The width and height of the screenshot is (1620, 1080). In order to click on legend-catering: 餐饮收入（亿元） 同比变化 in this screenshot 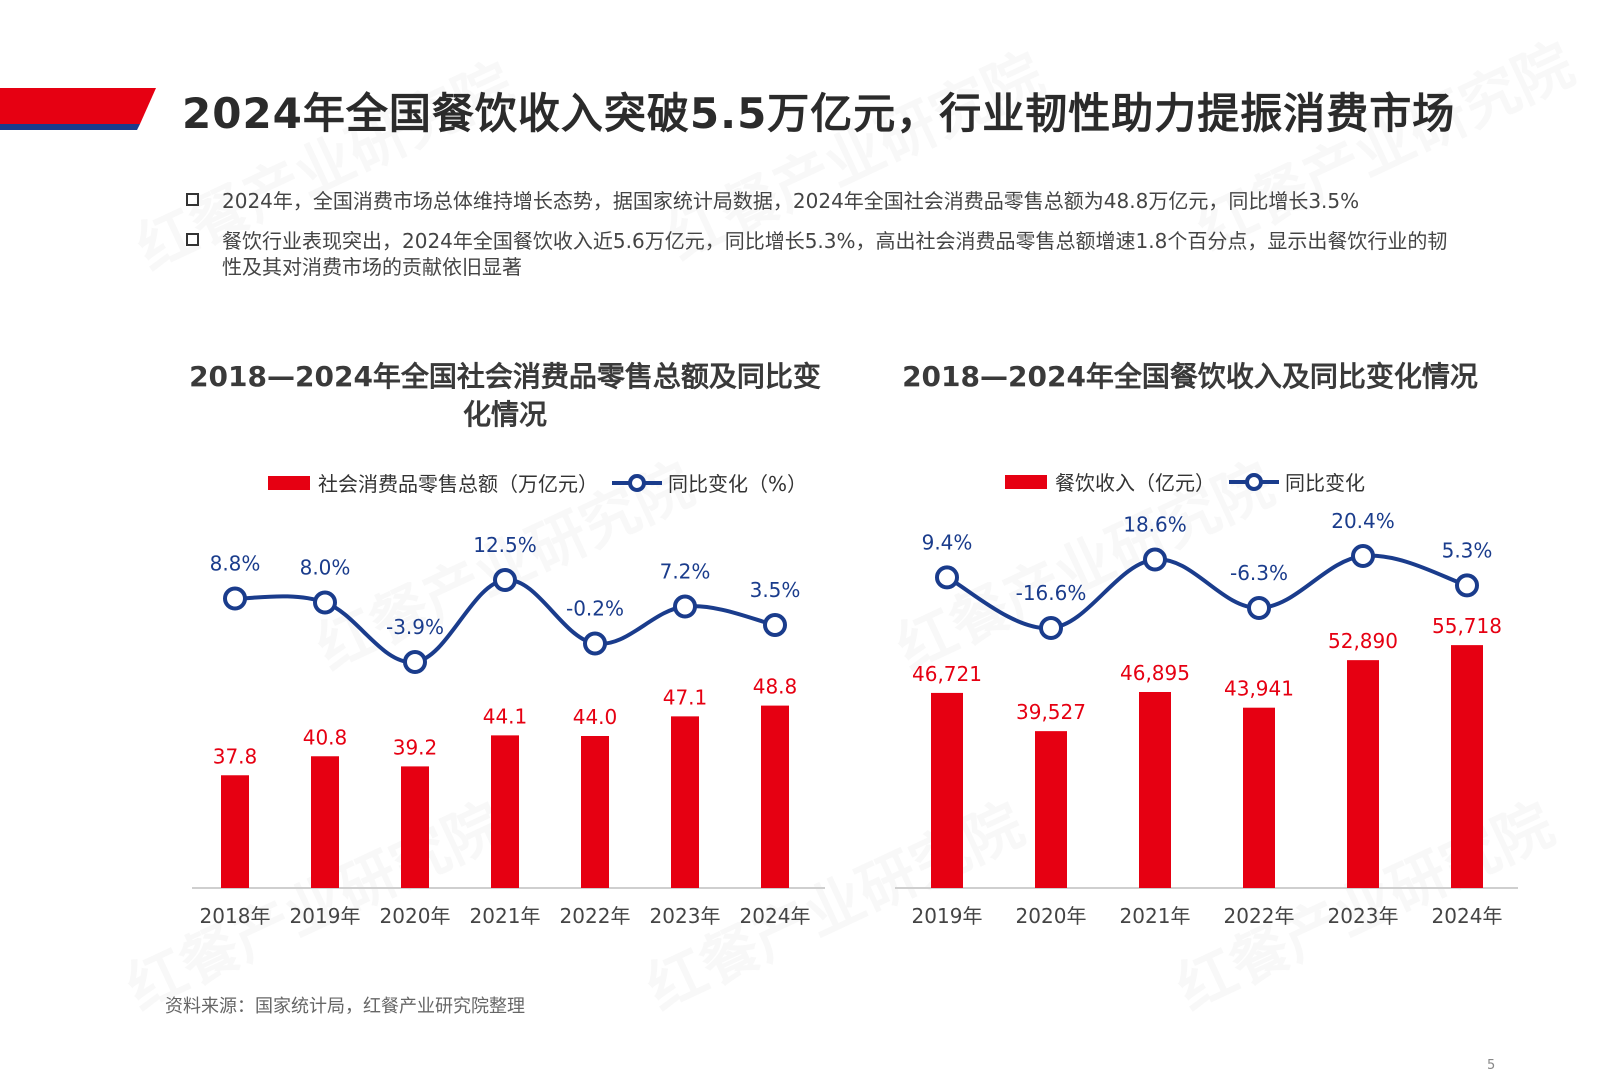, I will do `click(1185, 481)`.